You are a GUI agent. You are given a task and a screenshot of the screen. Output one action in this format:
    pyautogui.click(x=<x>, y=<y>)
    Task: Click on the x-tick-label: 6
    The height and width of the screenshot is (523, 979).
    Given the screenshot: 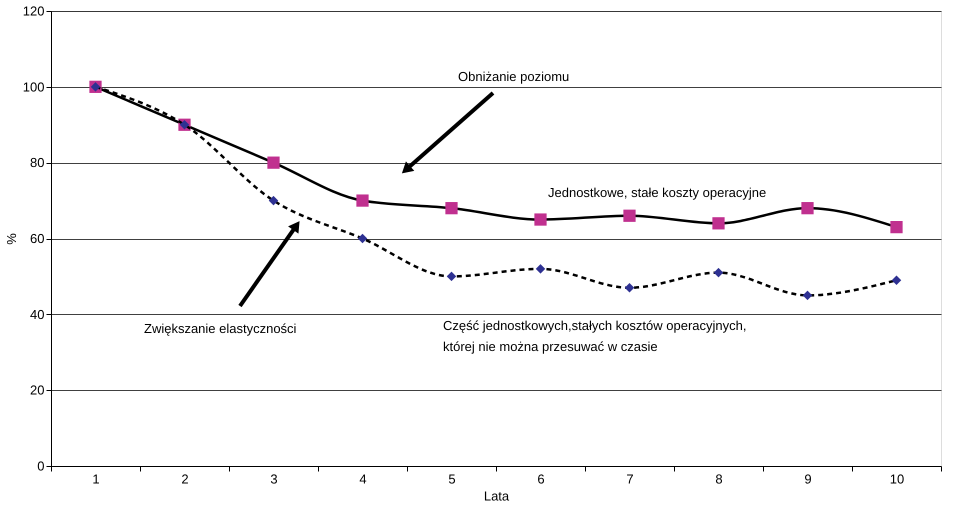 What is the action you would take?
    pyautogui.click(x=541, y=479)
    